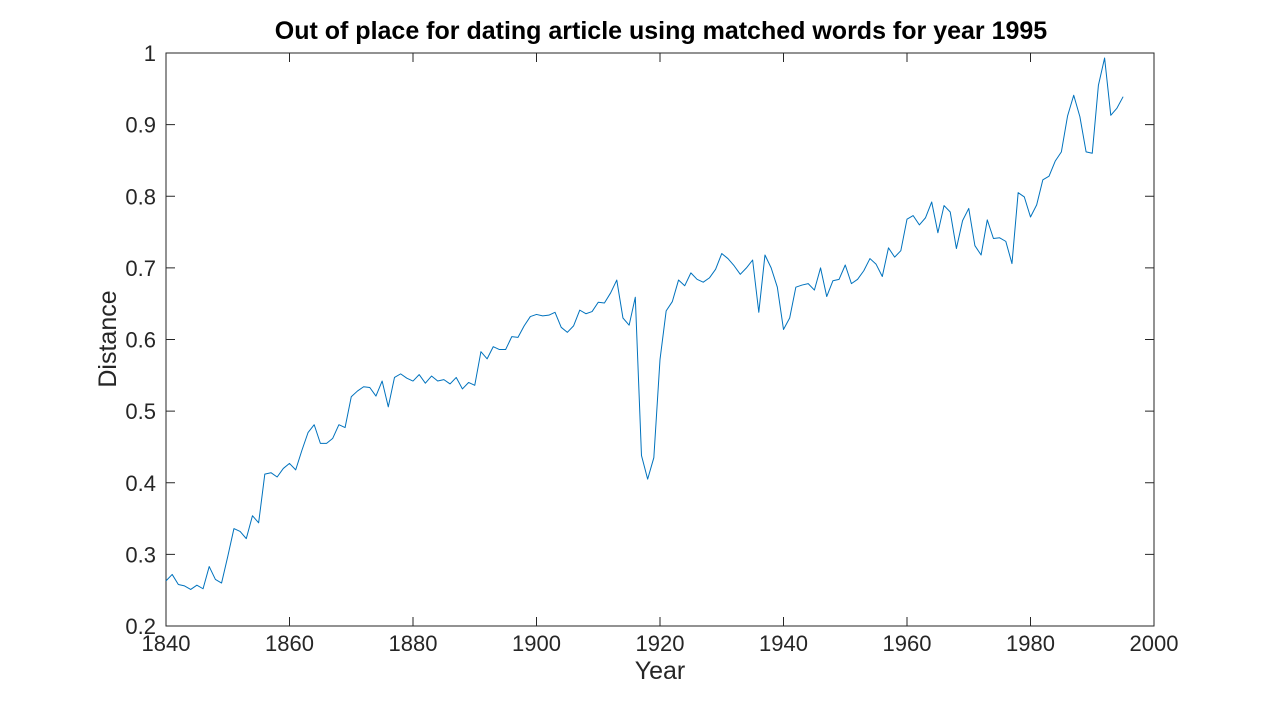 This screenshot has height=705, width=1276. I want to click on y-tick-label: 0.6, so click(140, 340).